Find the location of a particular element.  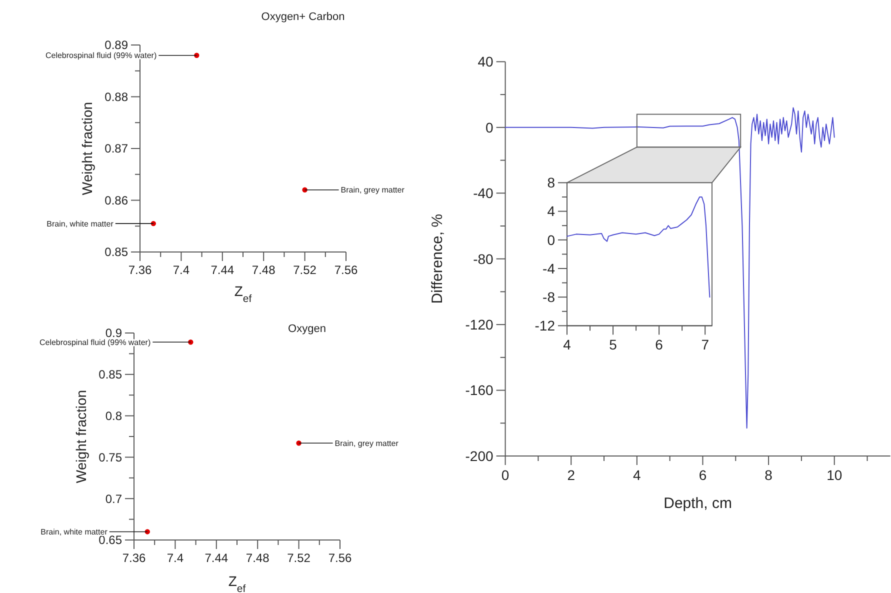

y-tick-label: 0.9 is located at coordinates (113, 333).